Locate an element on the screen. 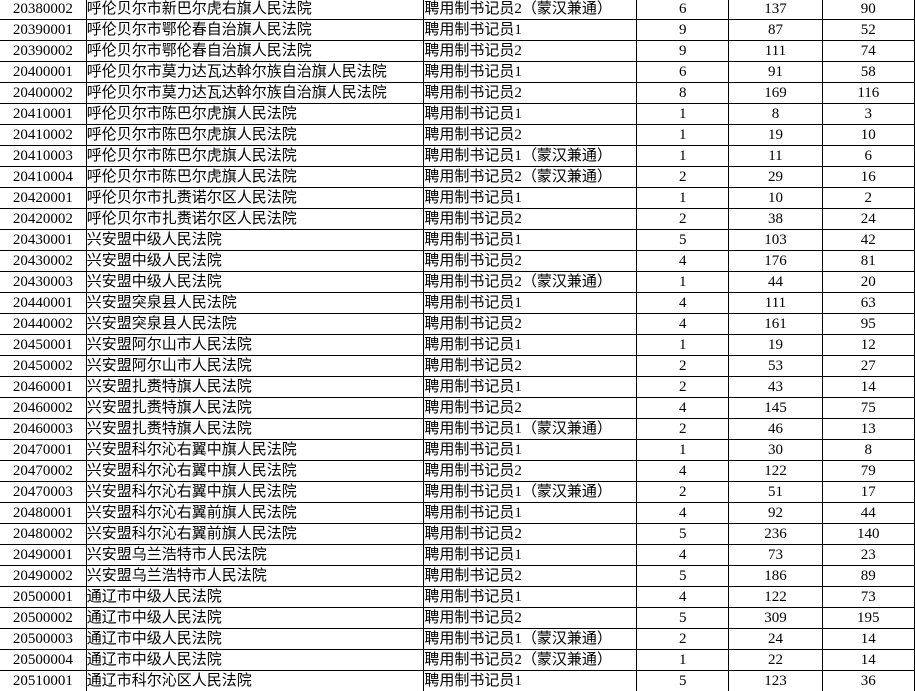 This screenshot has width=915, height=691. table-row: 20490001 兴安盟乌兰浩特市人民法院 聘用制书记员1 4 73 23 is located at coordinates (457, 555).